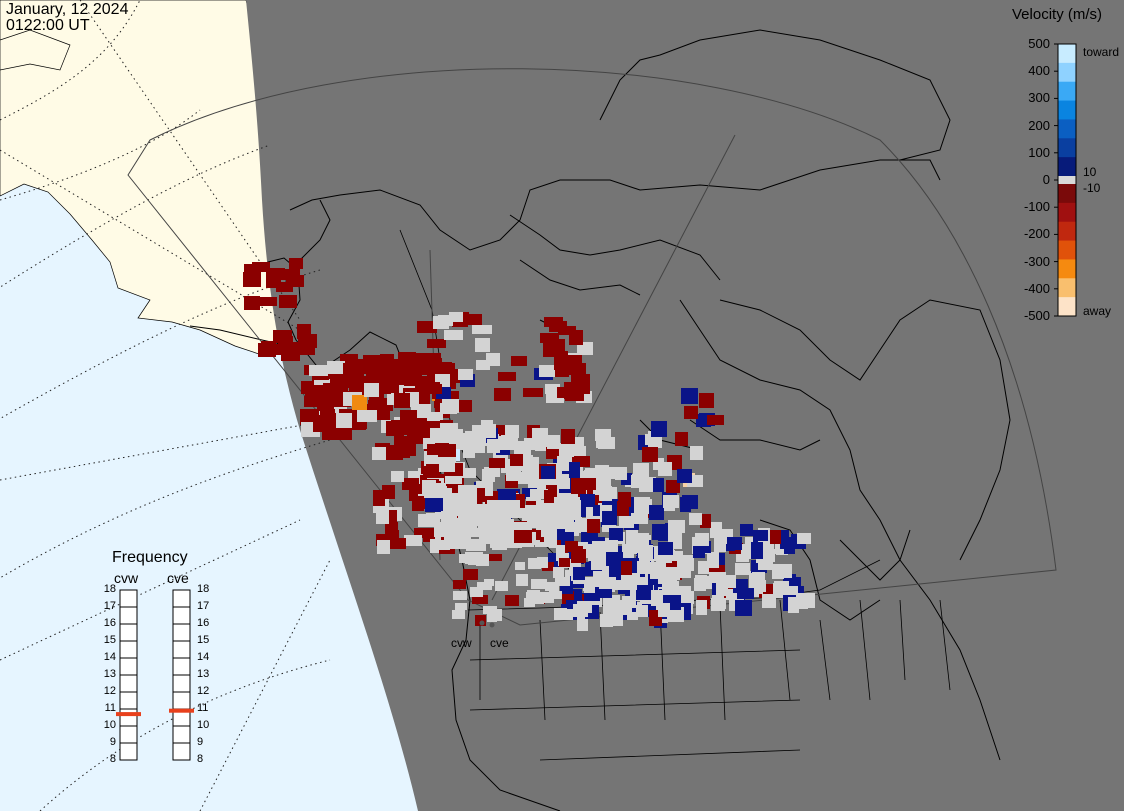 This screenshot has height=811, width=1124. Describe the element at coordinates (1090, 172) in the screenshot. I see `colorbar-plus-threshold: 10` at that location.